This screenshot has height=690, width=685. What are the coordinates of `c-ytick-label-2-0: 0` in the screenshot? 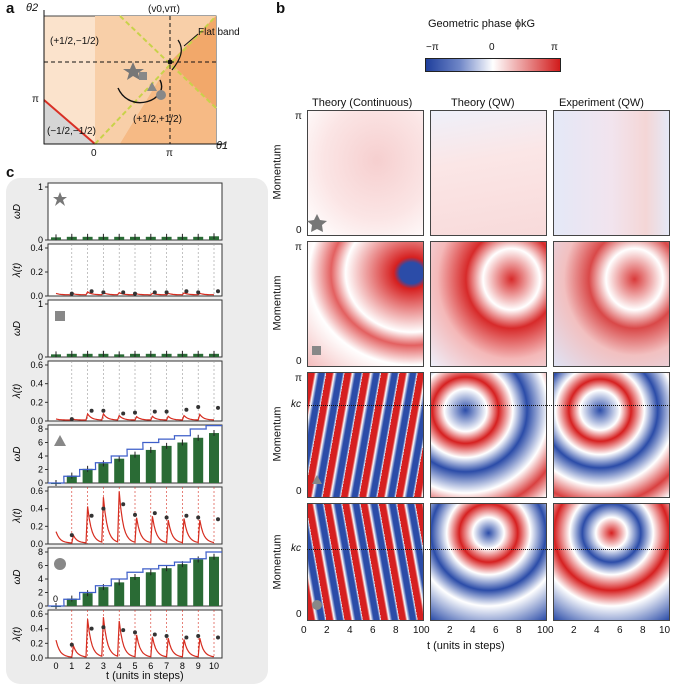 It's located at (40, 357).